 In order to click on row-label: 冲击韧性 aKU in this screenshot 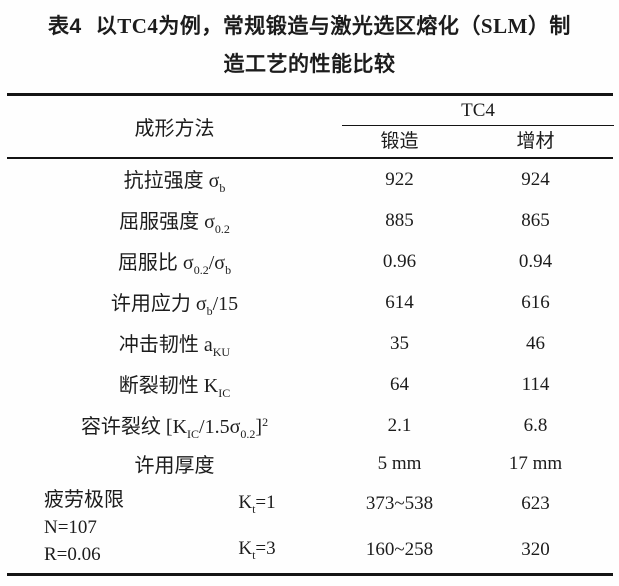, I will do `click(174, 346)`.